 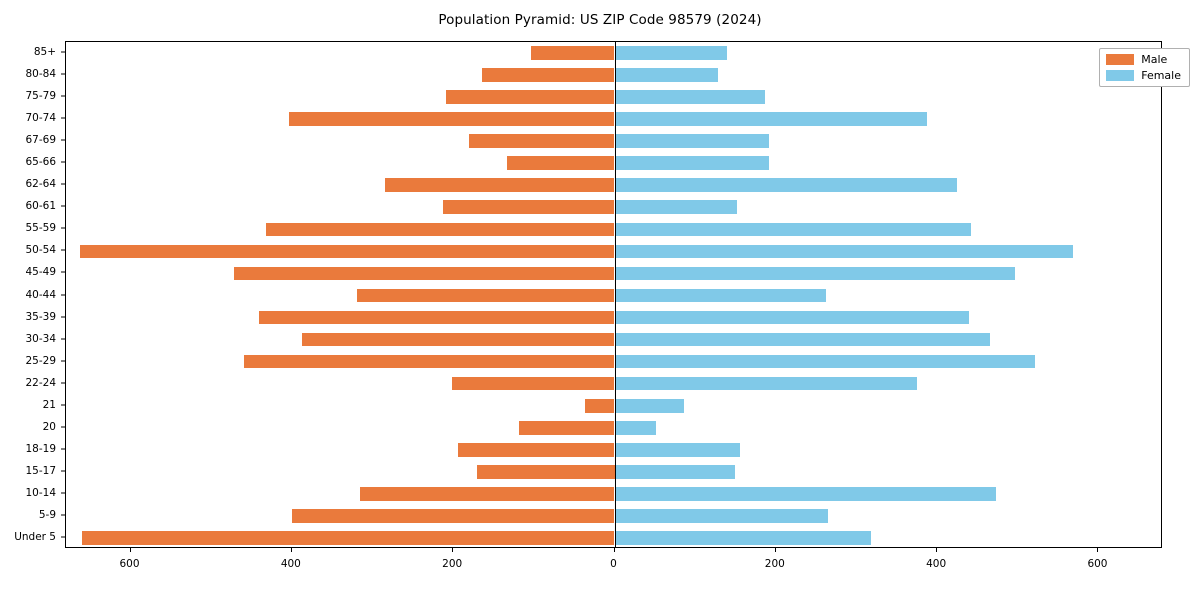 I want to click on y-tick-label: 50-54, so click(x=40, y=250).